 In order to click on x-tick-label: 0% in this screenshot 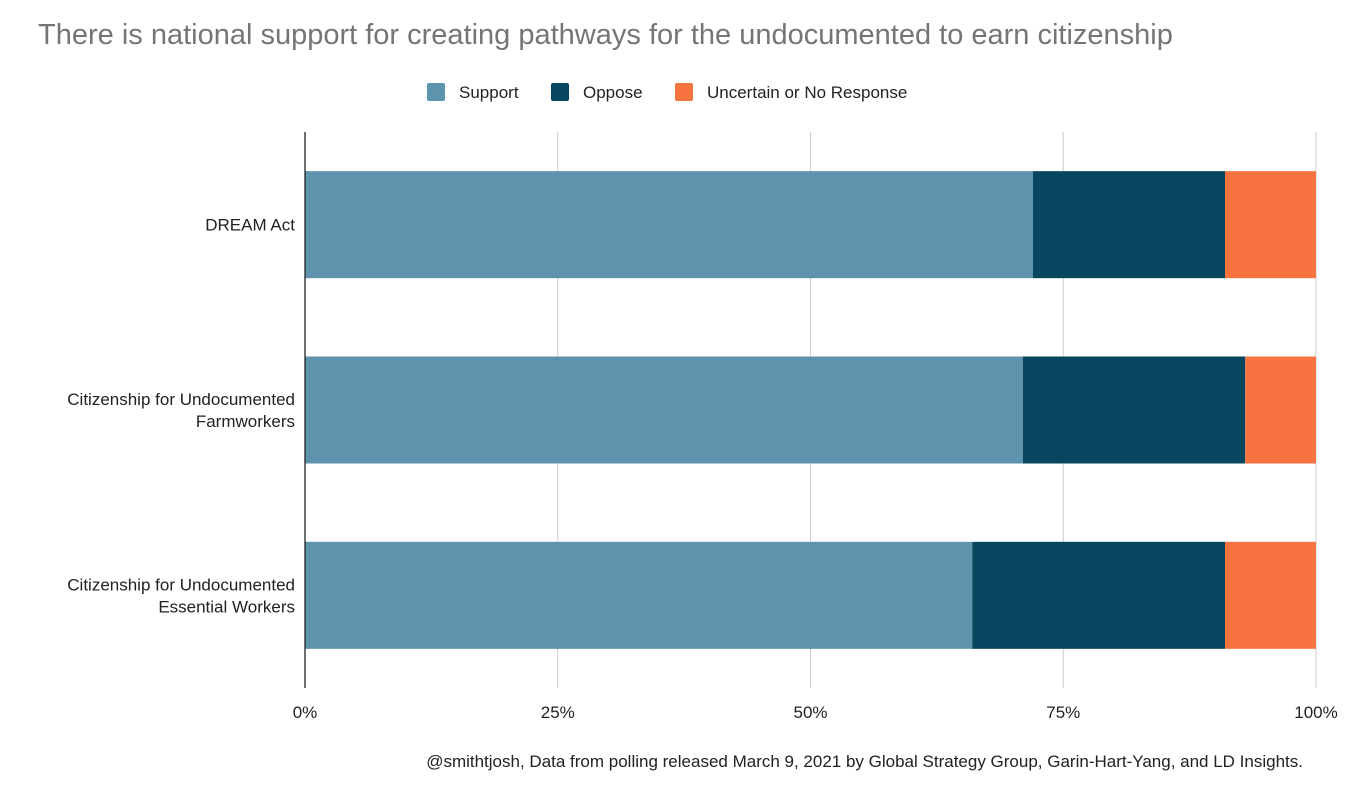, I will do `click(305, 712)`.